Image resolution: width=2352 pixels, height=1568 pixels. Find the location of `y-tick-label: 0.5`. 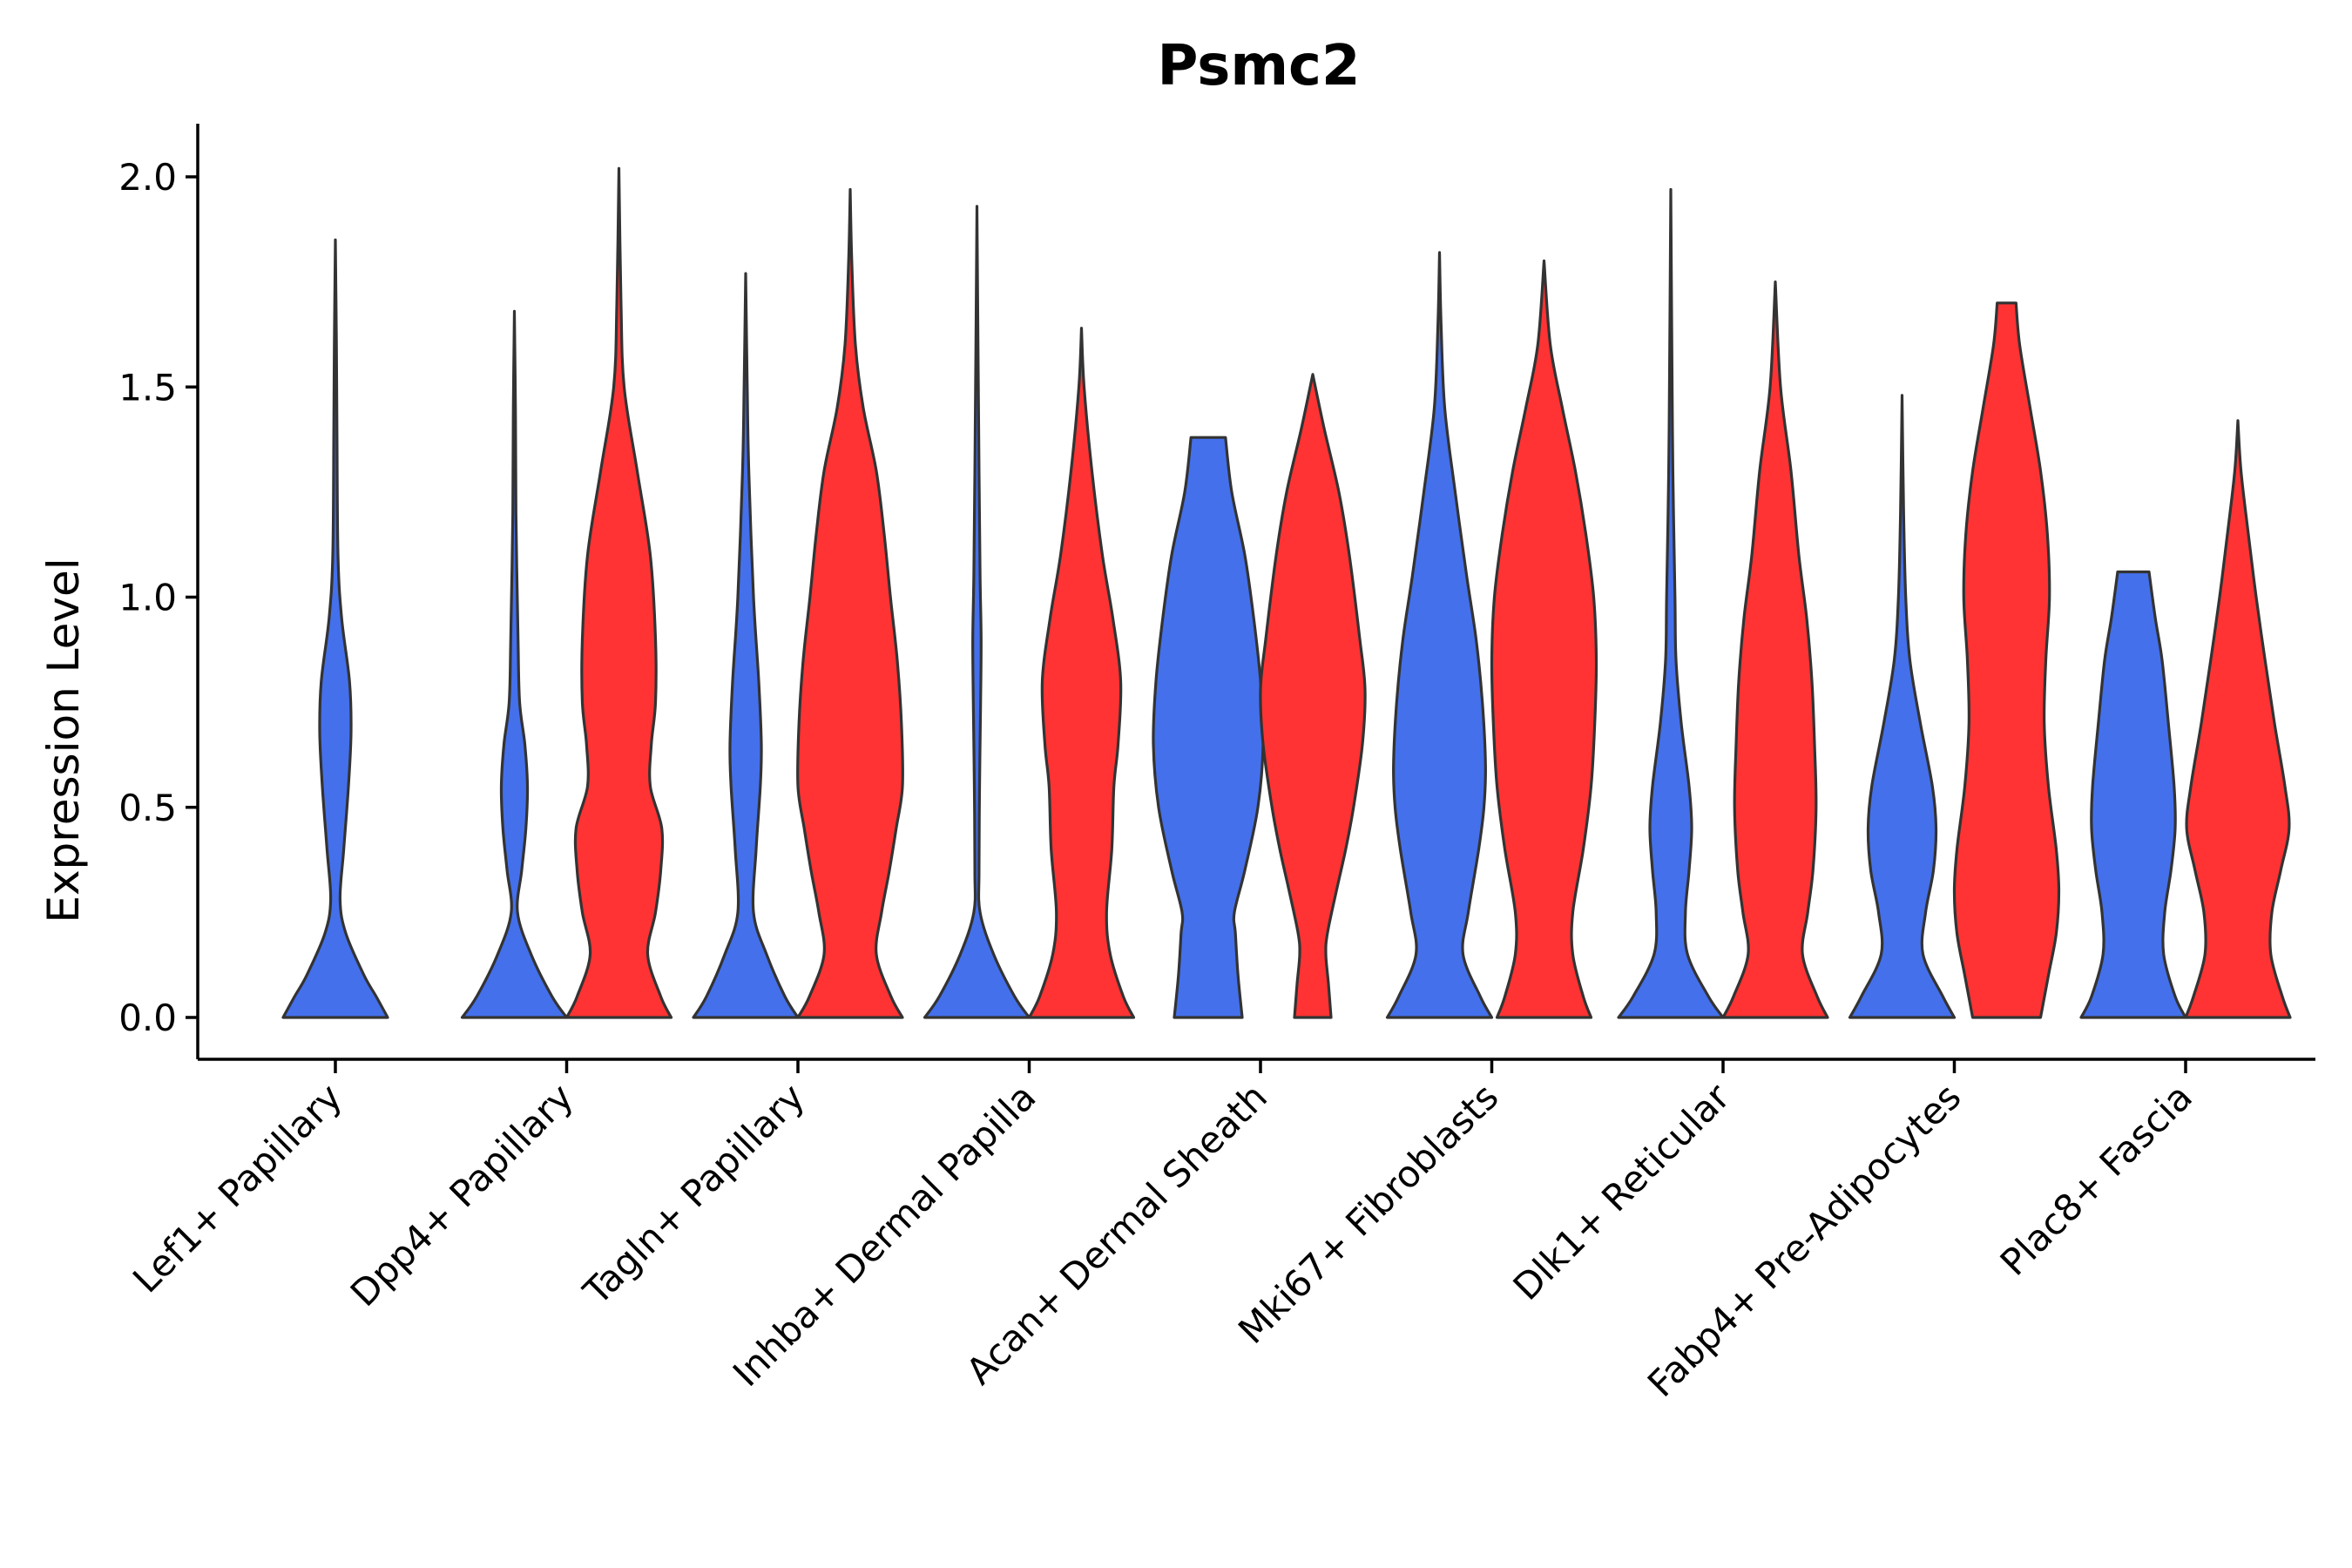

y-tick-label: 0.5 is located at coordinates (147, 808).